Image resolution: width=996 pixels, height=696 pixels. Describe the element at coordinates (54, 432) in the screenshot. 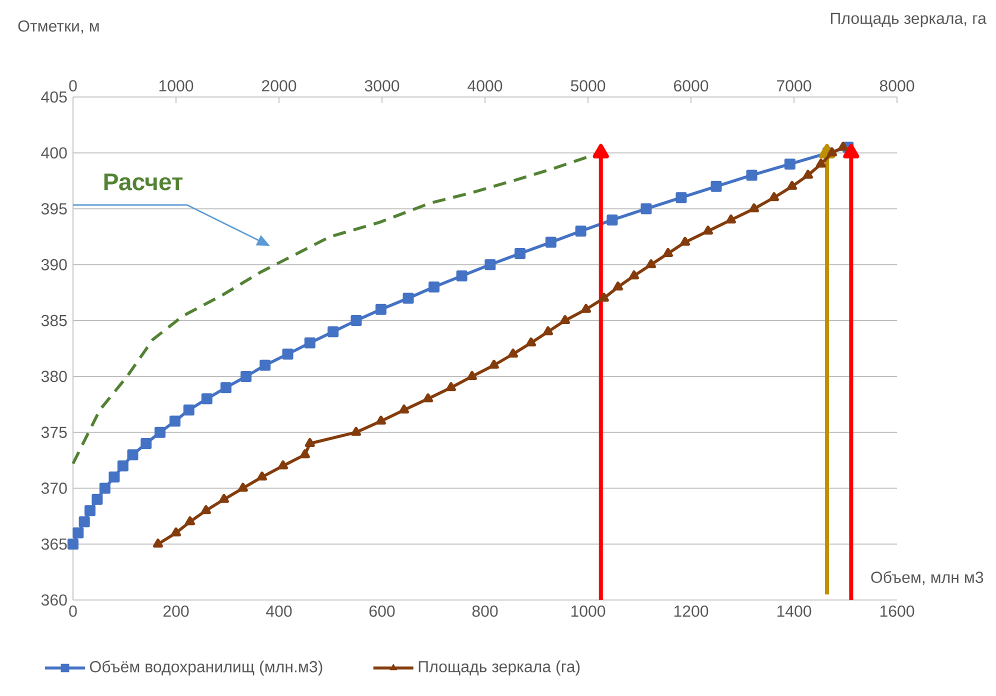

I see `y-tick-label: 375` at that location.